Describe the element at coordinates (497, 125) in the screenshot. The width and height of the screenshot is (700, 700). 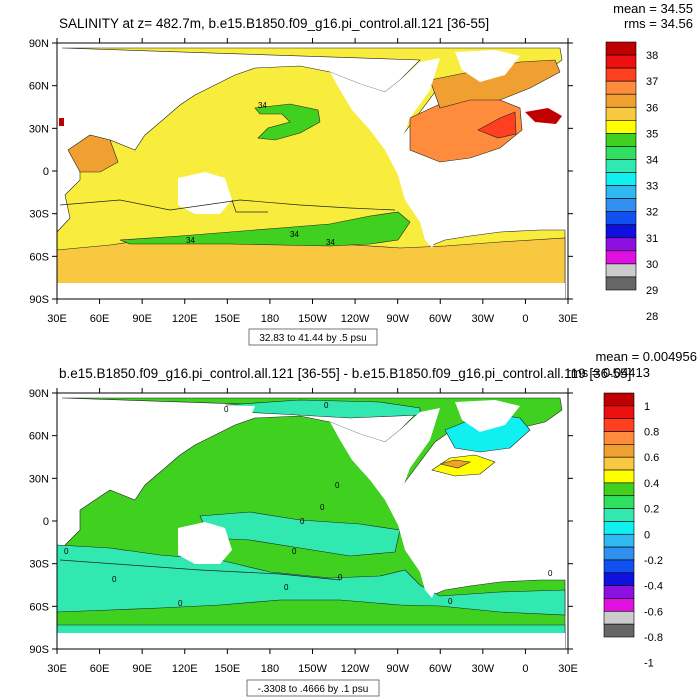
I see `mediterranean-outflow-region` at that location.